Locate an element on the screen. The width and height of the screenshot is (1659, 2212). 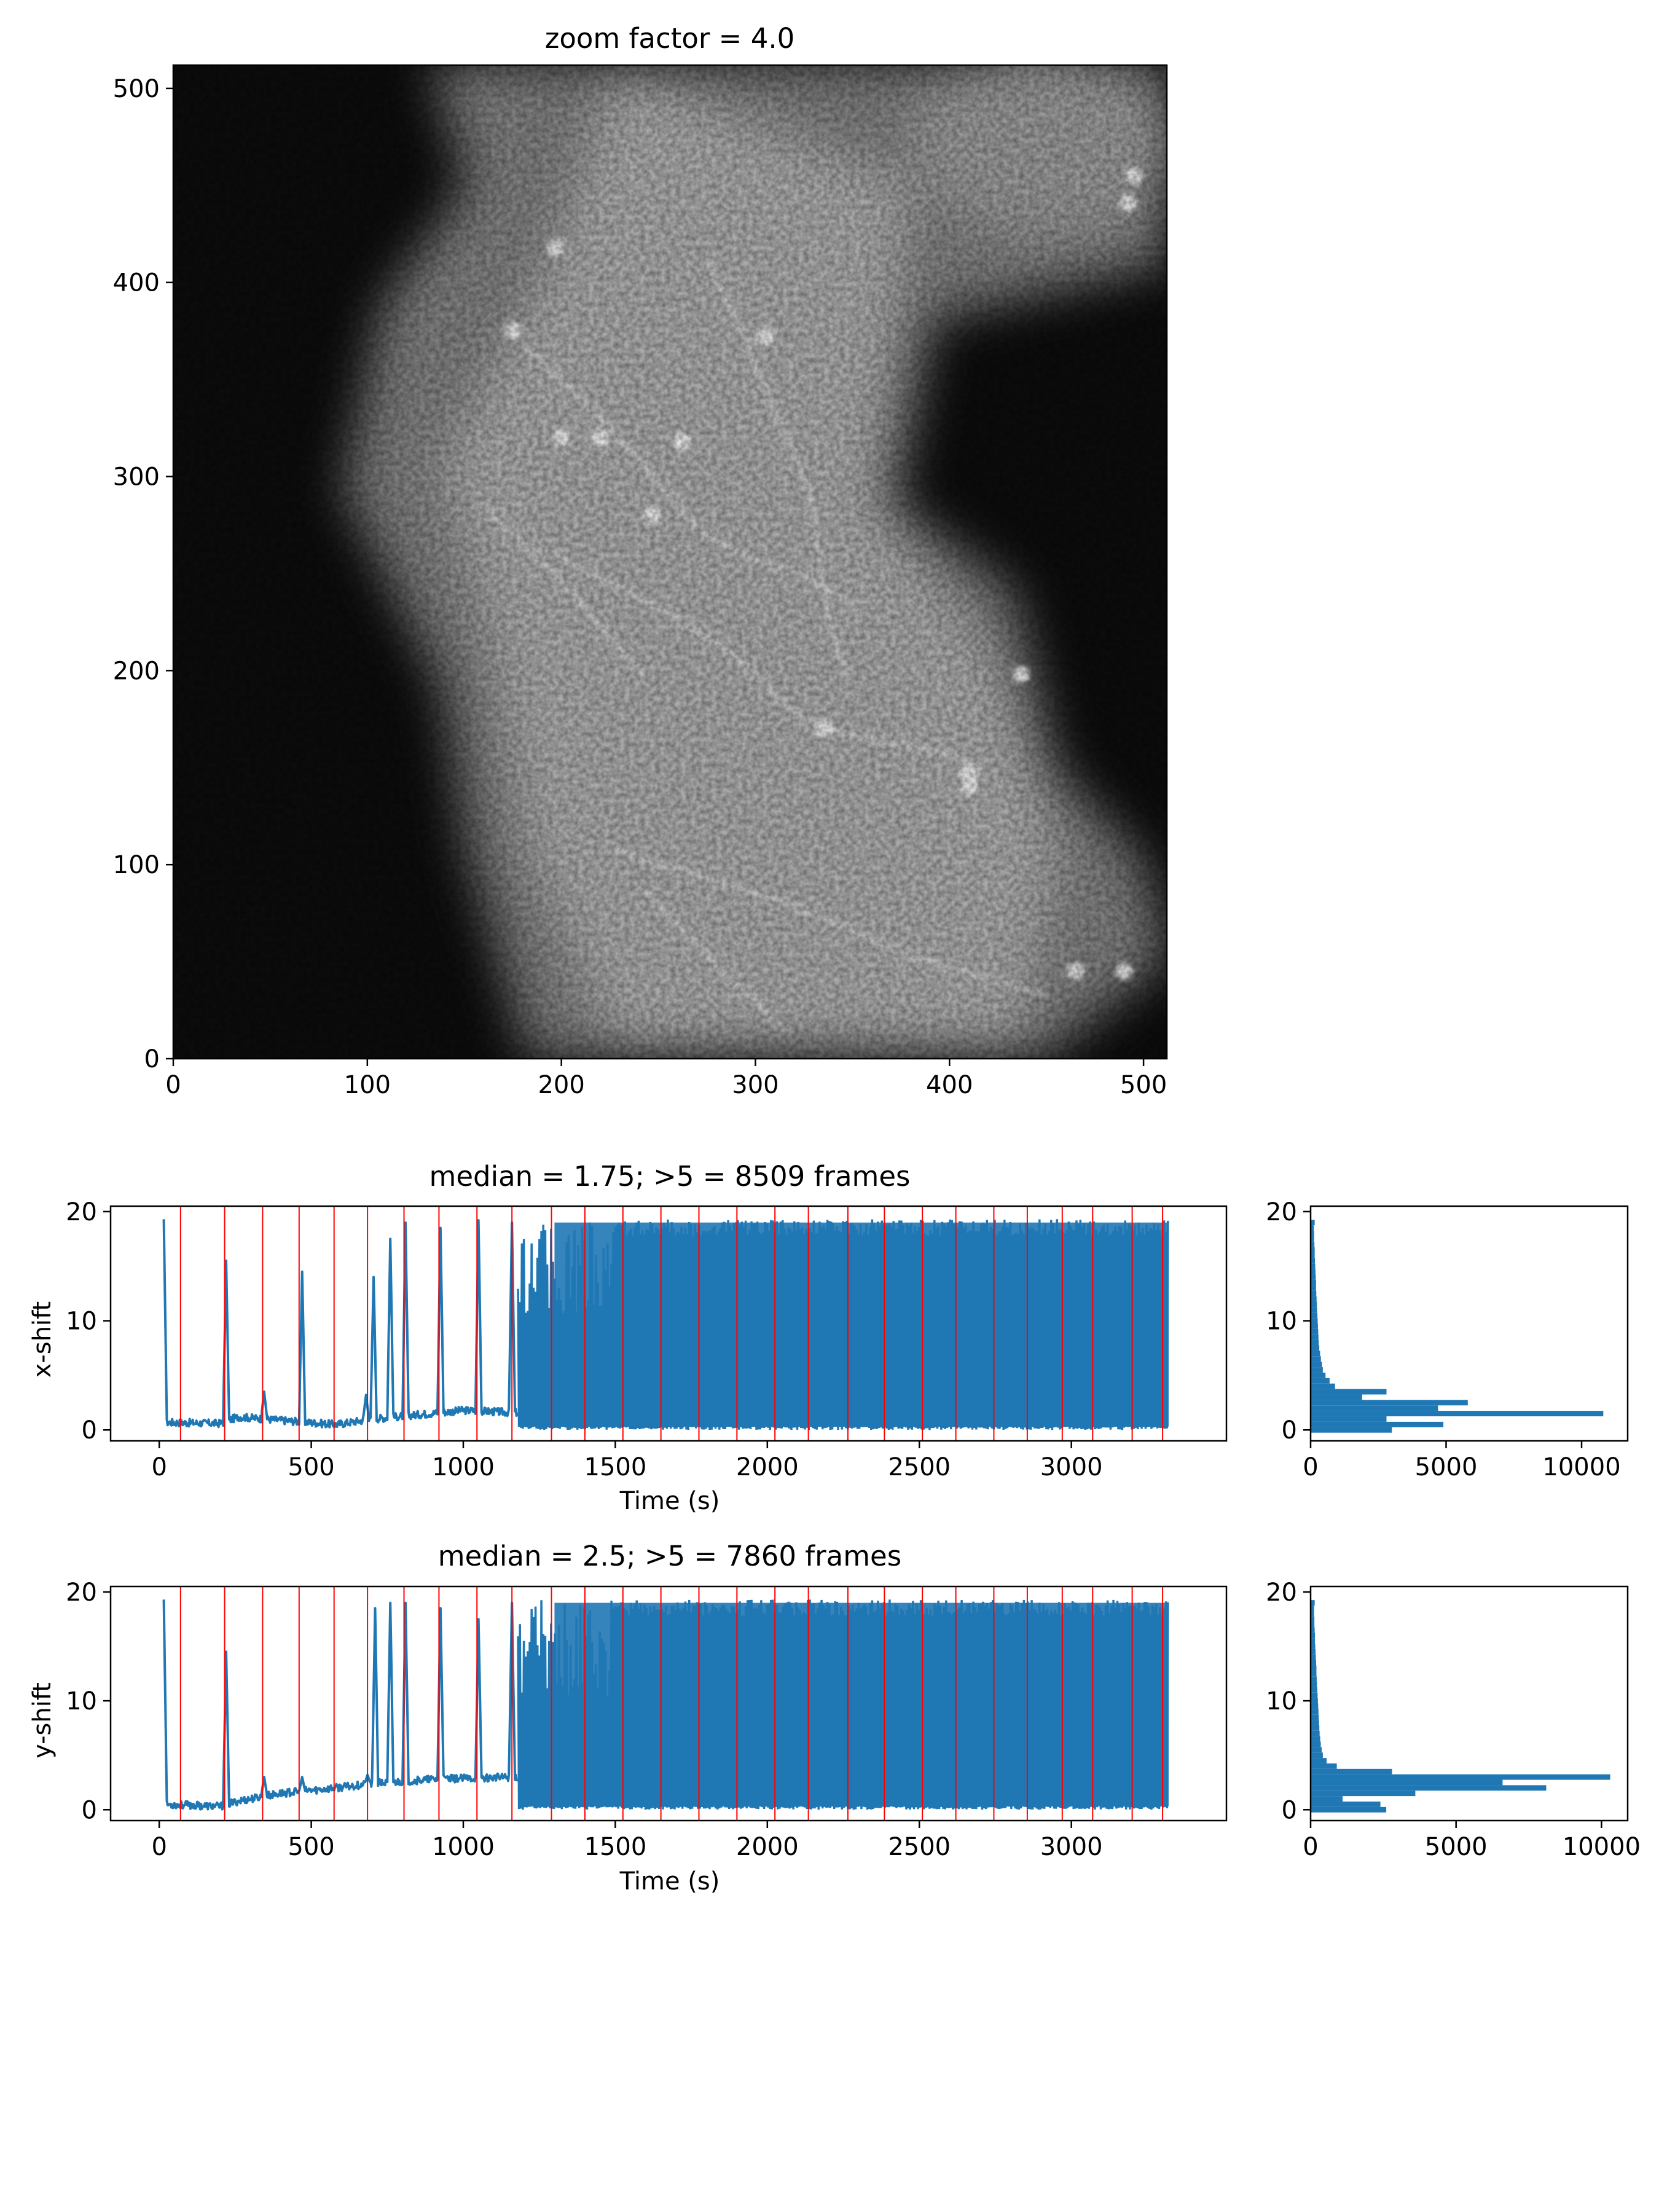
y-trace-plot: 0 500 1000 1500 2000 2500 3000 0 10 20 is located at coordinates (647, 1720).